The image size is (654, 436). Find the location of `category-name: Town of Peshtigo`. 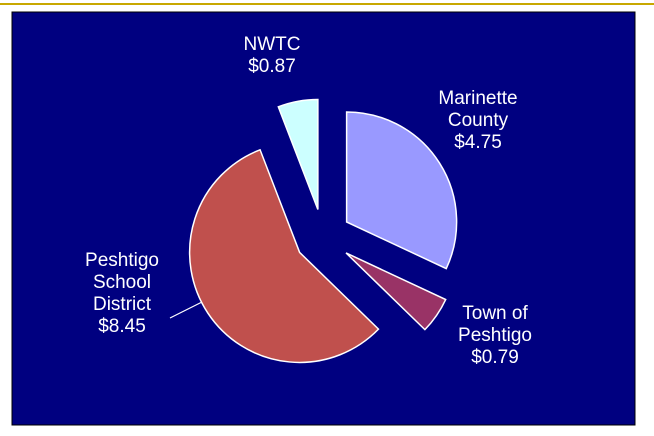

category-name: Town of Peshtigo is located at coordinates (495, 324).